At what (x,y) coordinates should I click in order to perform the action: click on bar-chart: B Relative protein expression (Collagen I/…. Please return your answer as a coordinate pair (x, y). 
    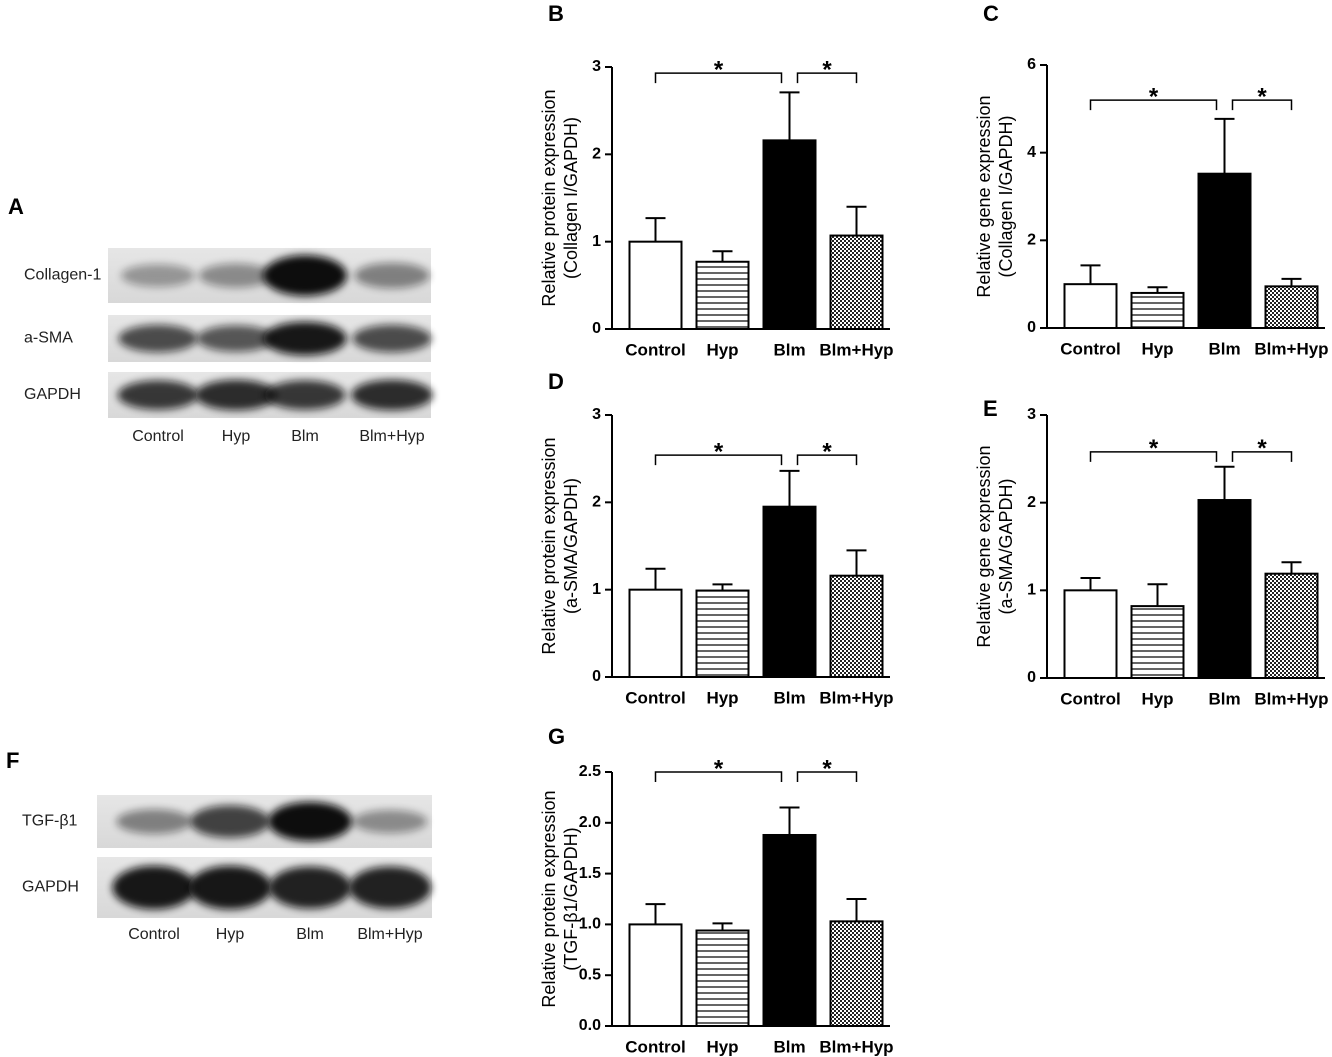
    Looking at the image, I should click on (716, 180).